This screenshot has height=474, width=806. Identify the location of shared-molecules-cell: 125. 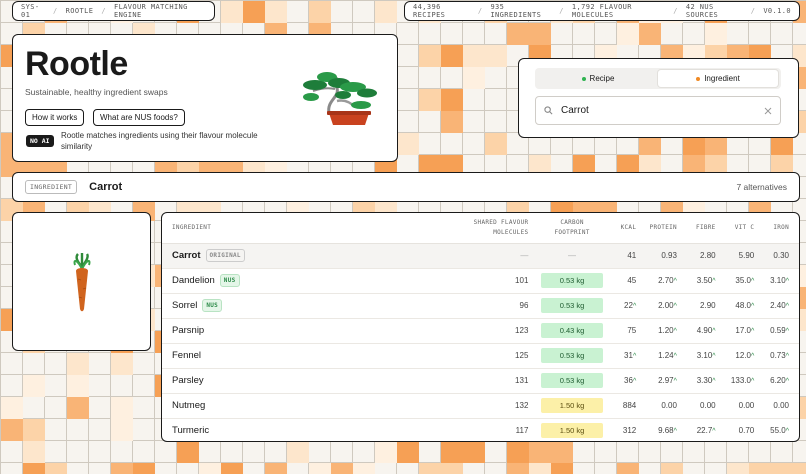
(445, 356).